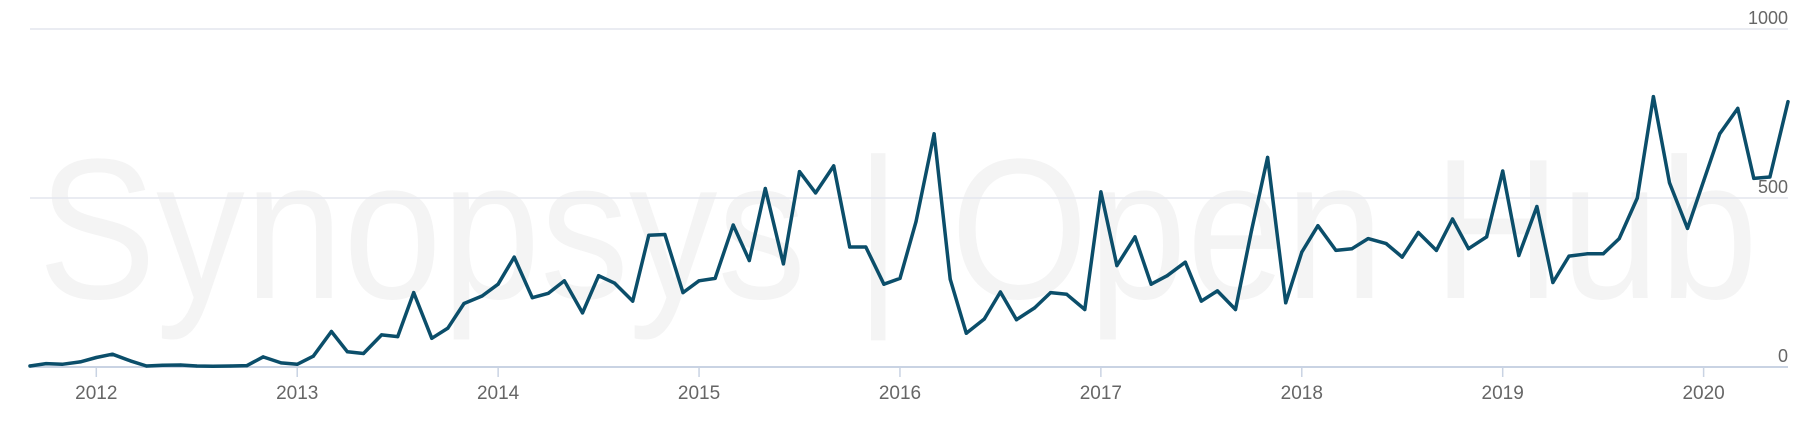 The height and width of the screenshot is (436, 1813). I want to click on x-axis: 2012 2013 2014 2015 2016 2017 2018 2019 2020, so click(909, 385).